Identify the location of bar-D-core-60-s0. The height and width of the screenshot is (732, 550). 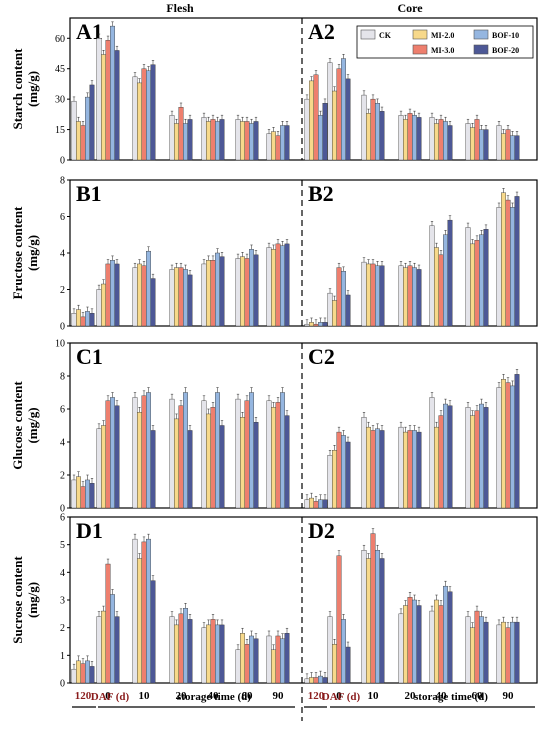
(468, 650).